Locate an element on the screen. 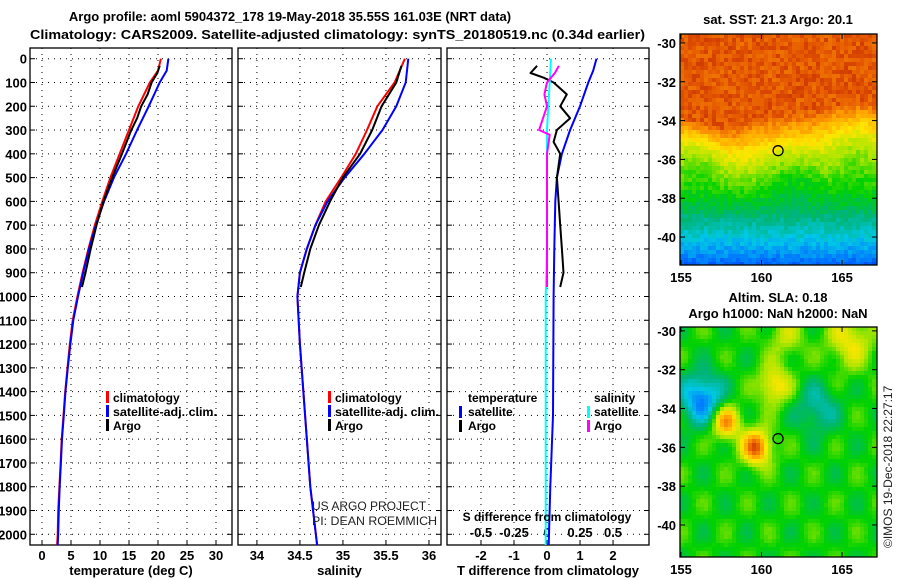  s-diff-tick-label: -0.25 is located at coordinates (514, 532).